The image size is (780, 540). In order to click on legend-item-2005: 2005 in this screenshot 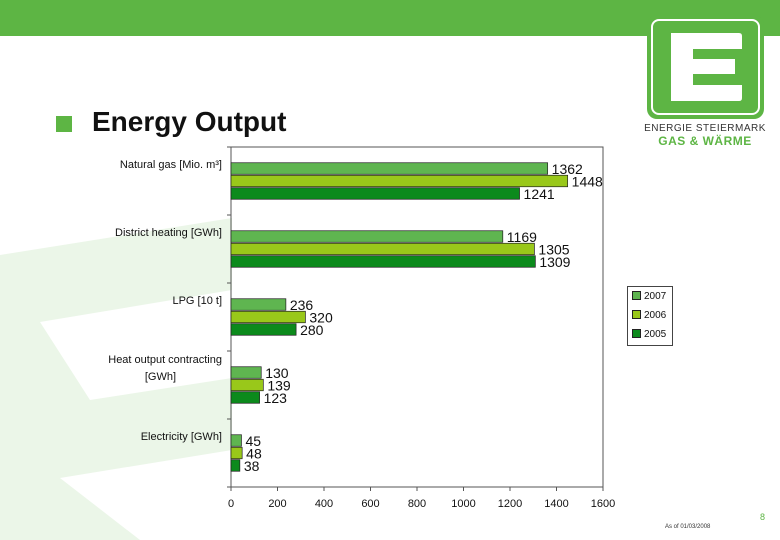, I will do `click(649, 335)`.